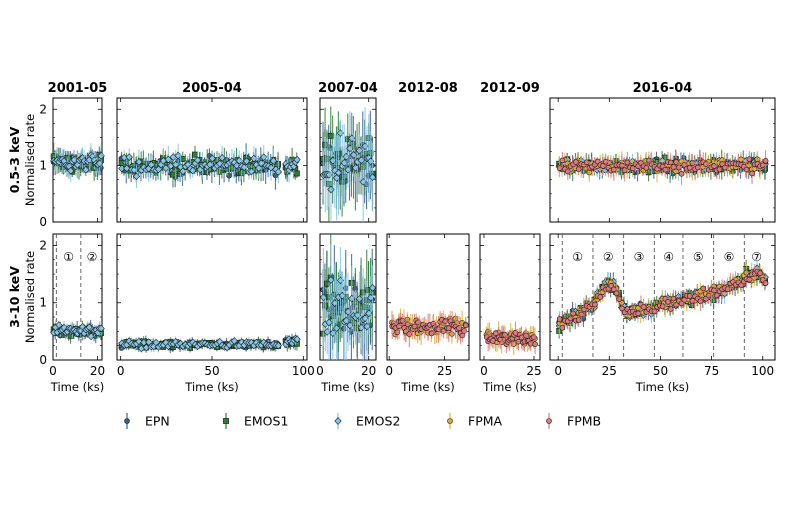 This screenshot has height=507, width=800. Describe the element at coordinates (663, 88) in the screenshot. I see `panel-title: 2016-04` at that location.